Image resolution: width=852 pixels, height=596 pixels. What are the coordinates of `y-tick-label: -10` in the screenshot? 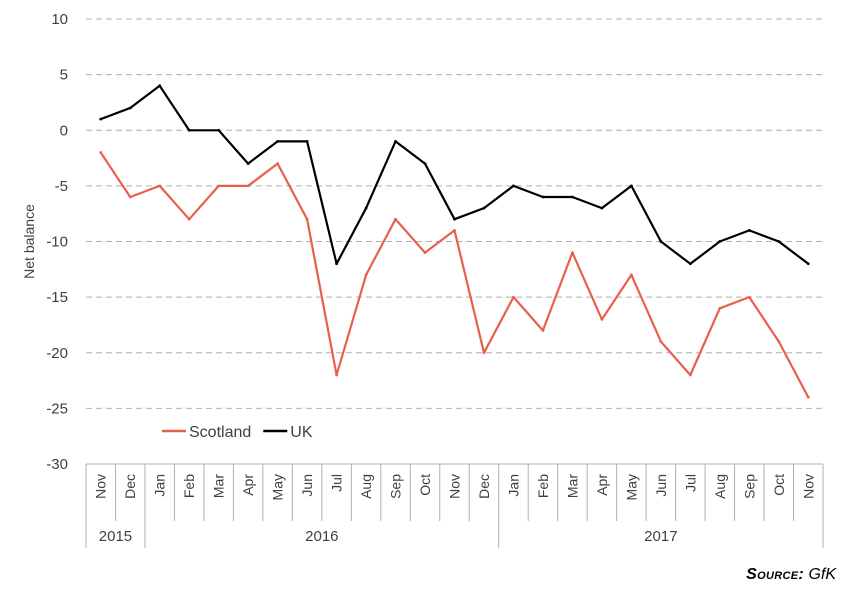 It's located at (57, 242).